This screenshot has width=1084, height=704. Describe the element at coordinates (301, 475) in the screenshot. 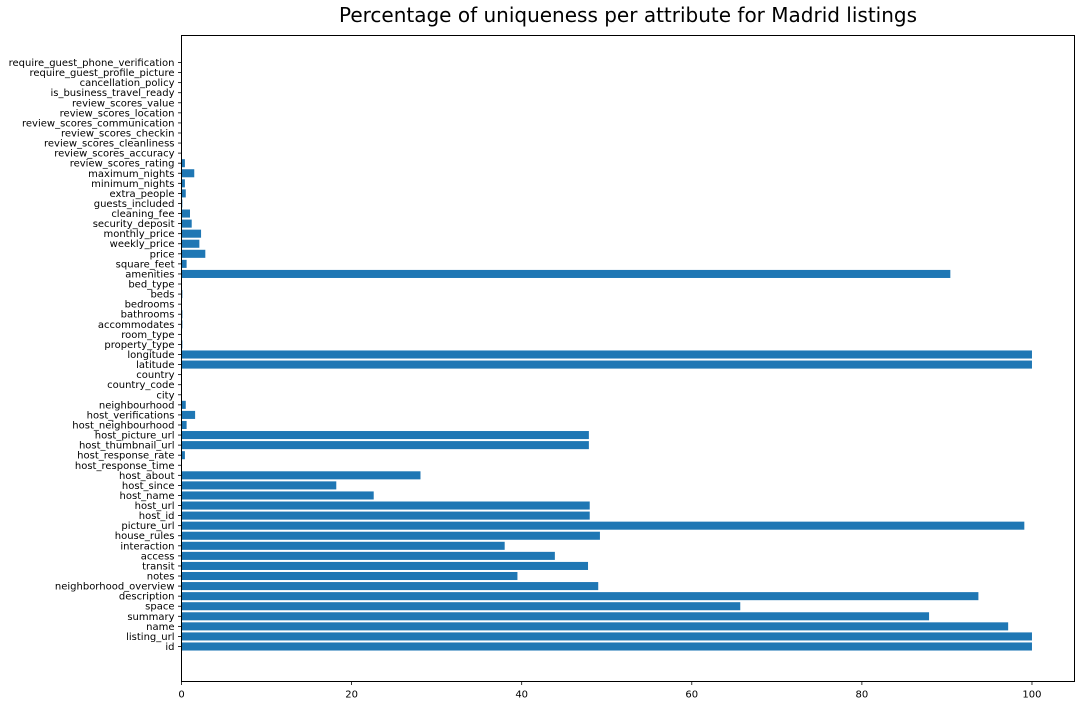

I see `bar-host-about` at that location.